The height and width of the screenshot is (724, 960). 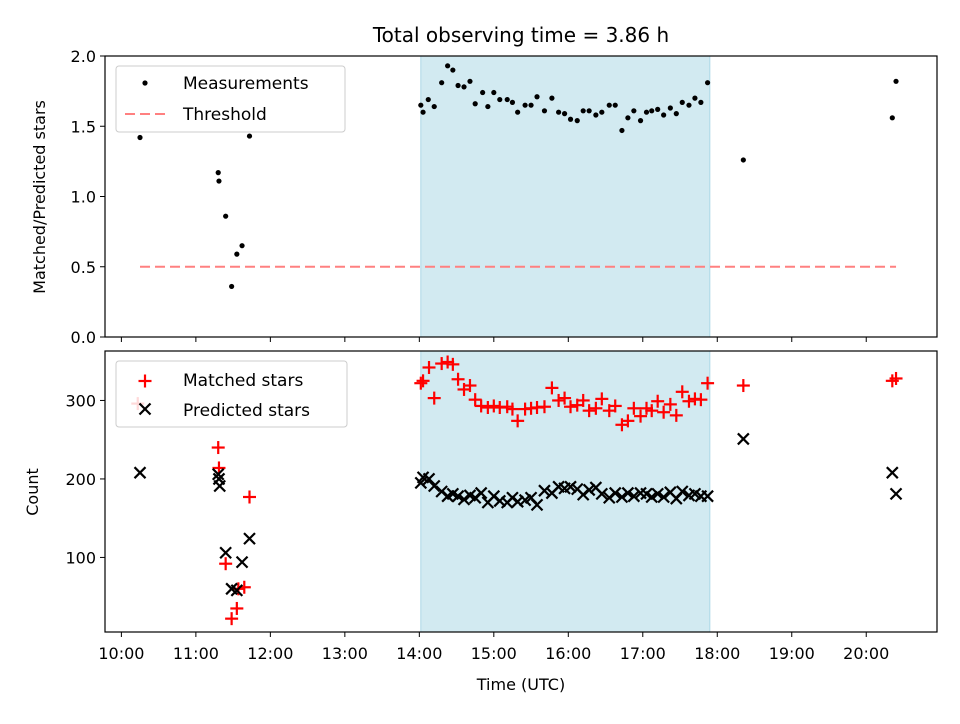 I want to click on x-tick-label: 18:00, so click(x=717, y=653).